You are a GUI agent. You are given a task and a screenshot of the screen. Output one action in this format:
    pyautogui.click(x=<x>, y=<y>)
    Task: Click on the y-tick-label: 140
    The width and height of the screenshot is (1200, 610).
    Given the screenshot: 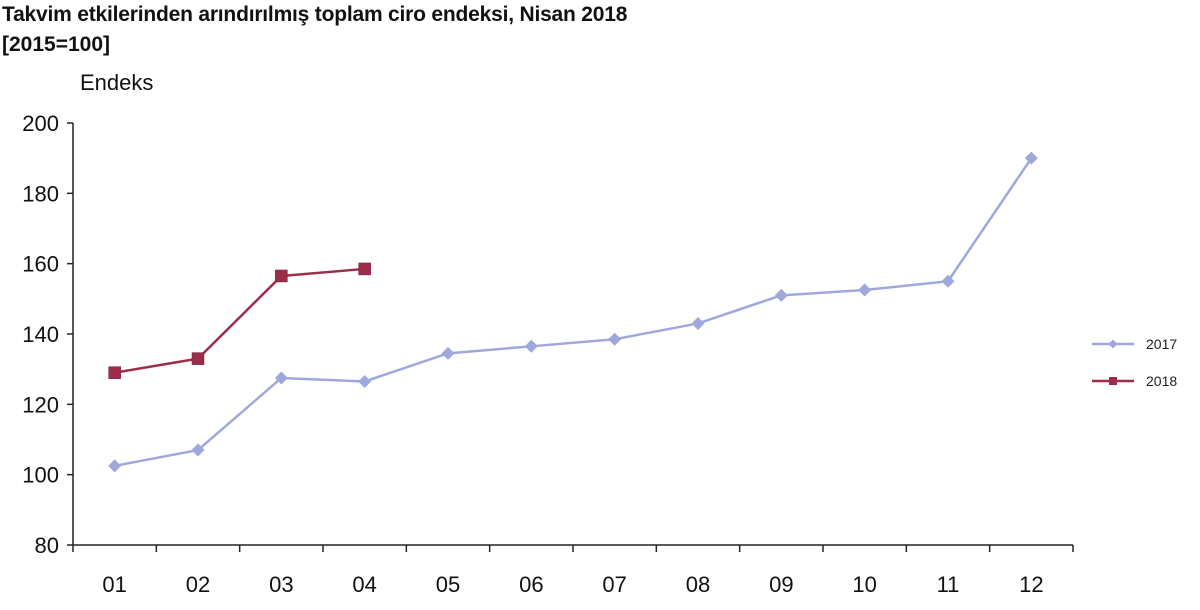 What is the action you would take?
    pyautogui.click(x=40, y=334)
    